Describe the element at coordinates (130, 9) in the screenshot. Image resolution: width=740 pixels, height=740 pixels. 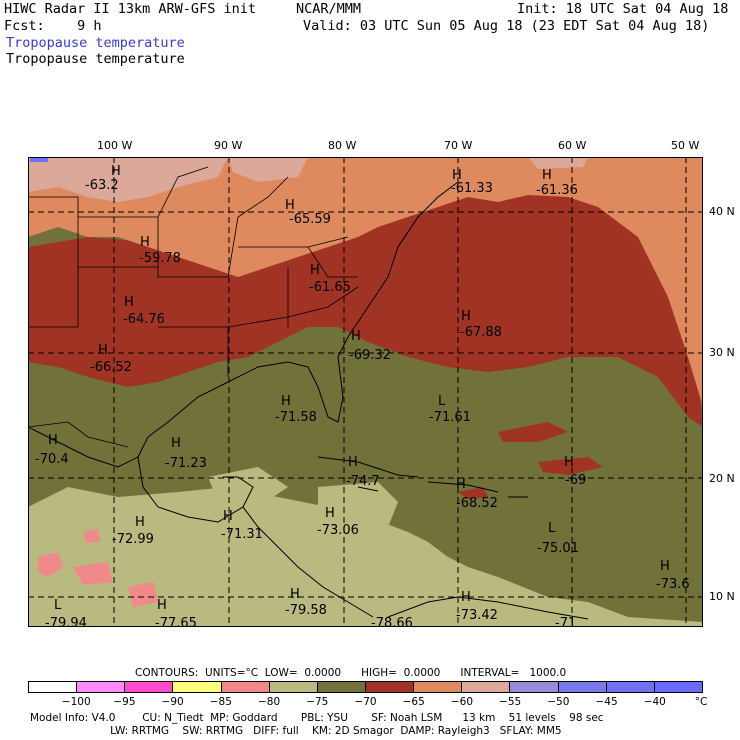
I see `model-title: HIWC Radar II 13km ARW-GFS init` at that location.